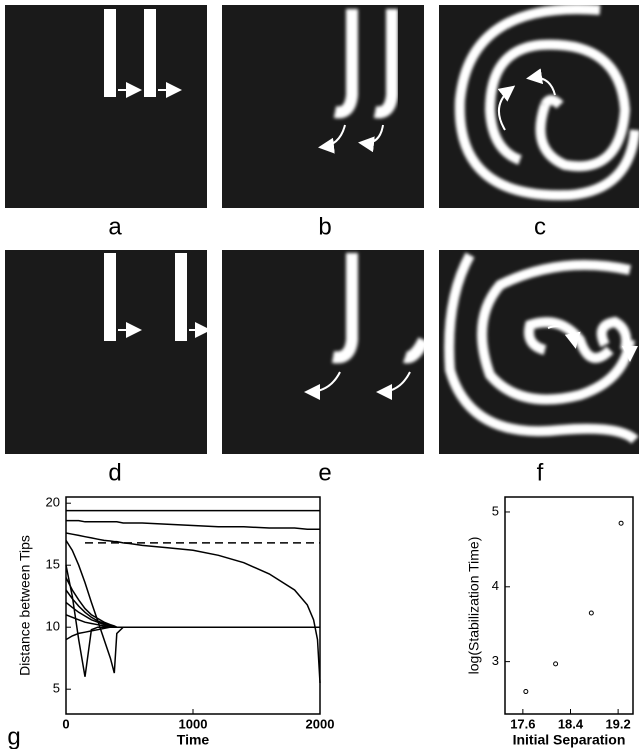  I want to click on y-axis-label: log(Stabilization Time), so click(474, 606).